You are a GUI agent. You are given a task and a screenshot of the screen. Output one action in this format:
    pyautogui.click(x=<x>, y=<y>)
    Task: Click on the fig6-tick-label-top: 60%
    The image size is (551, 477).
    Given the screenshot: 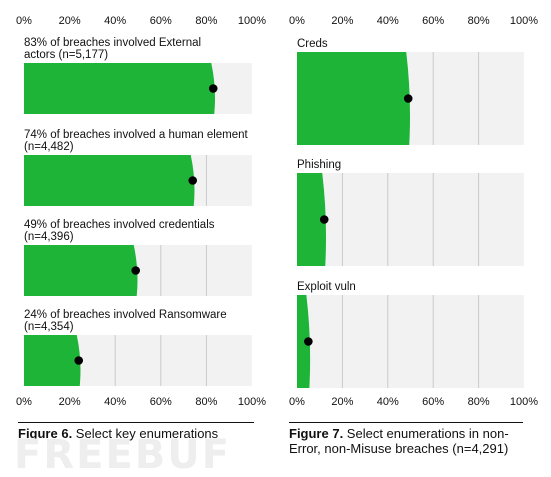 What is the action you would take?
    pyautogui.click(x=161, y=21)
    